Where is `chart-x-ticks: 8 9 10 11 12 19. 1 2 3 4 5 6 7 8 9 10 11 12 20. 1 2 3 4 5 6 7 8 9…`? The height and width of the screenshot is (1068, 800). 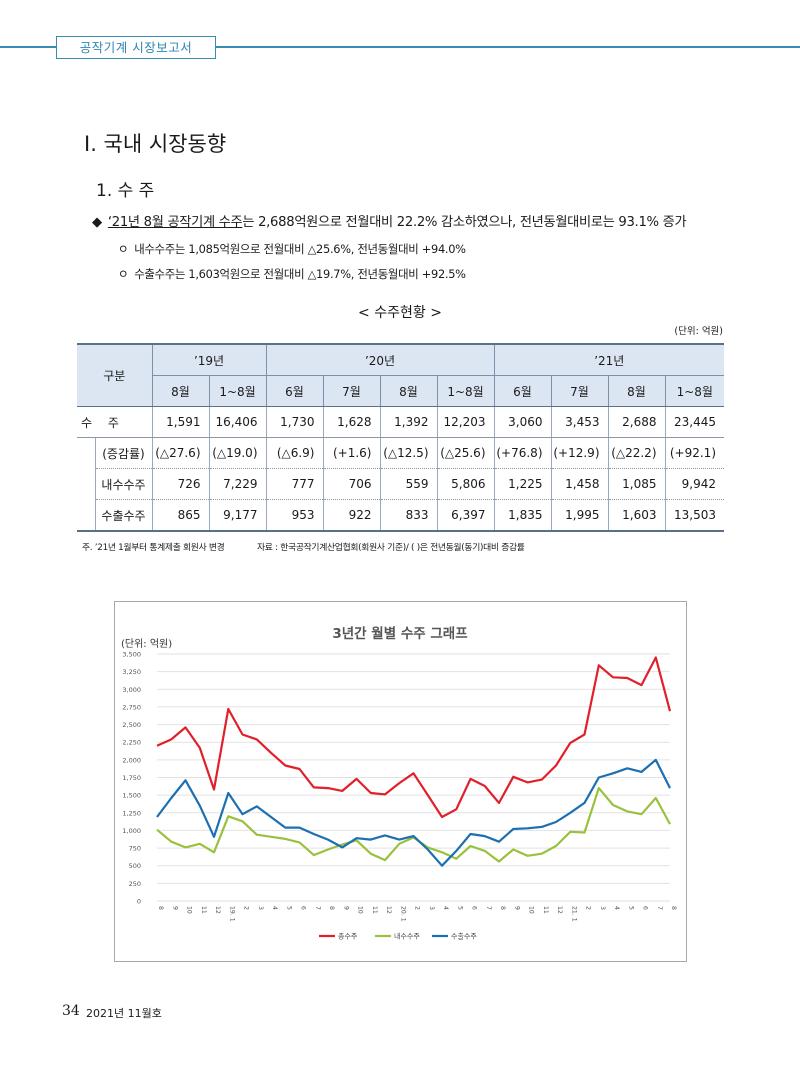
chart-x-ticks: 8 9 10 11 12 19. 1 2 3 4 5 6 7 8 9 10 11 12 20. 1 2 3 4 5 6 7 8 9… is located at coordinates (417, 914).